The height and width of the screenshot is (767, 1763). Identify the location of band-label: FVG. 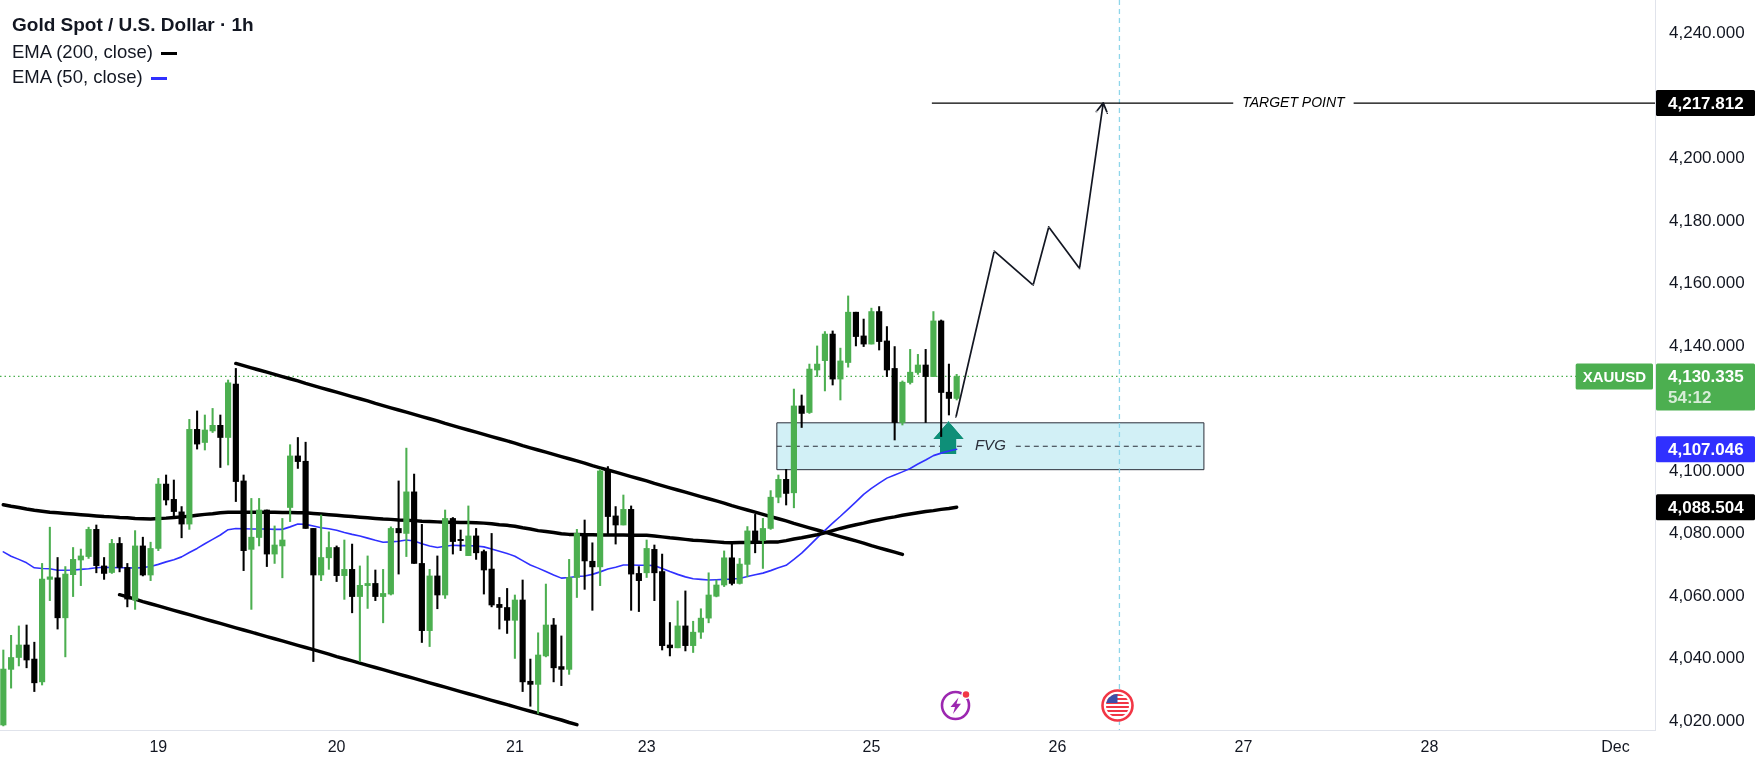
(990, 445).